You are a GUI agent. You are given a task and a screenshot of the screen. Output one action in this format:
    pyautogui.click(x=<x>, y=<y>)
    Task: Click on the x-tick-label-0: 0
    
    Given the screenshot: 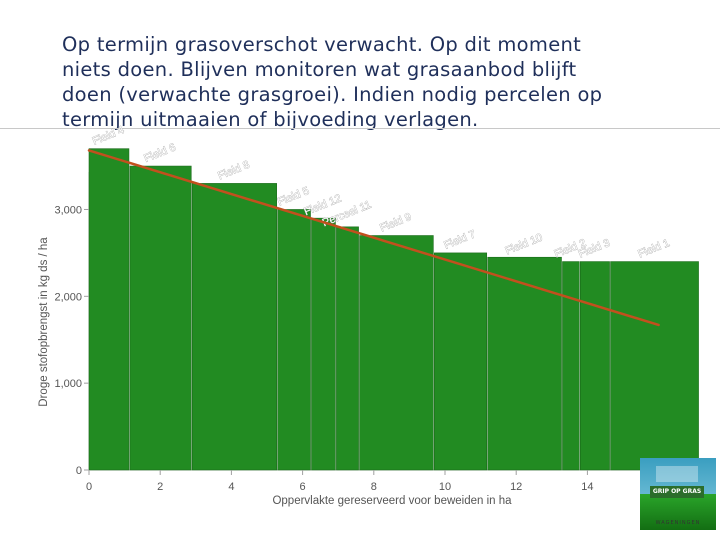 What is the action you would take?
    pyautogui.click(x=89, y=487)
    